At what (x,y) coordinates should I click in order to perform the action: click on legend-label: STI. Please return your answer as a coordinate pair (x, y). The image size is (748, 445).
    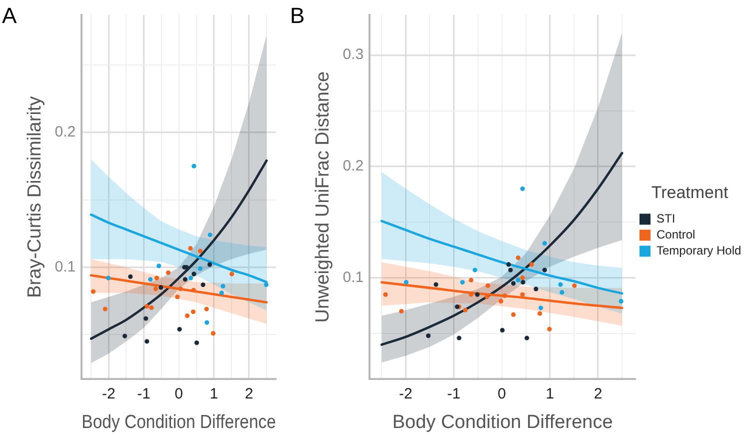
    Looking at the image, I should click on (666, 219).